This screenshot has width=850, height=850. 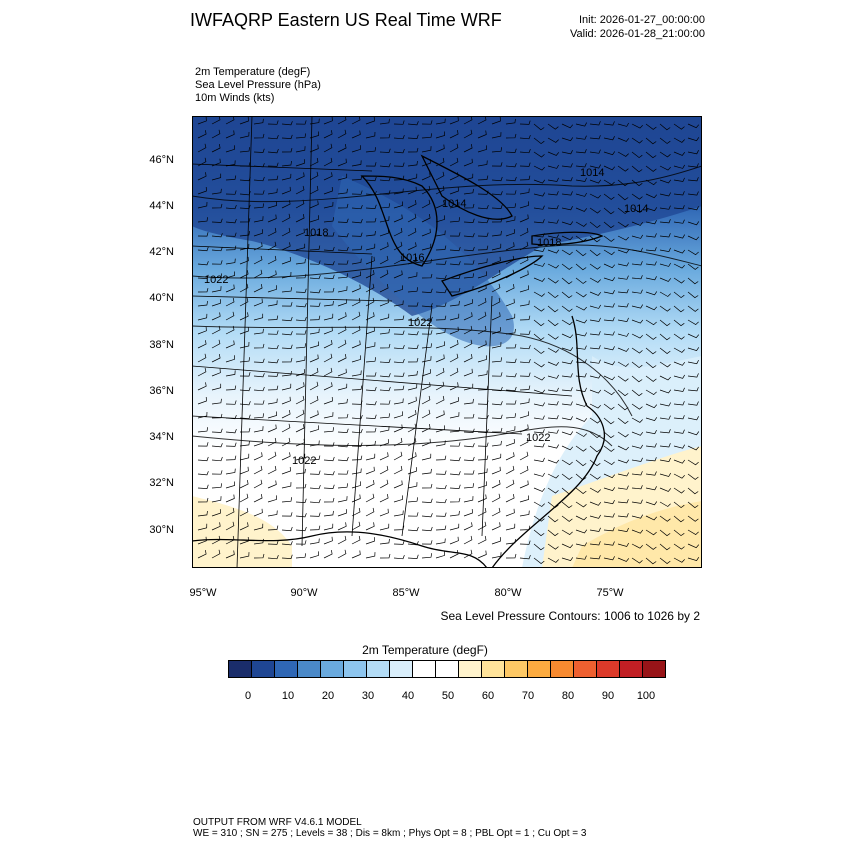 I want to click on lat-label: 46°N, so click(x=161, y=160).